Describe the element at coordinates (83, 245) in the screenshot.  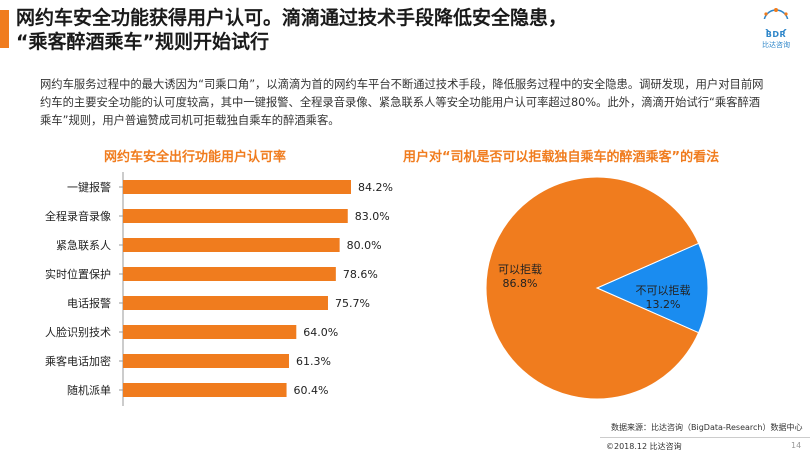
I see `bar-category-label: 紧急联系人` at that location.